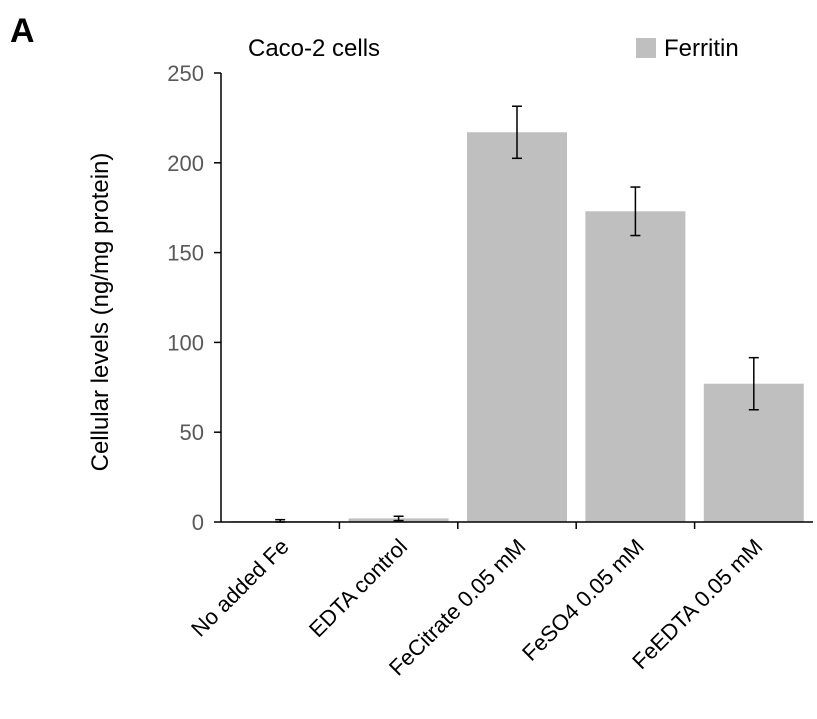 The width and height of the screenshot is (817, 719). I want to click on y-tick-label: 250, so click(185, 73).